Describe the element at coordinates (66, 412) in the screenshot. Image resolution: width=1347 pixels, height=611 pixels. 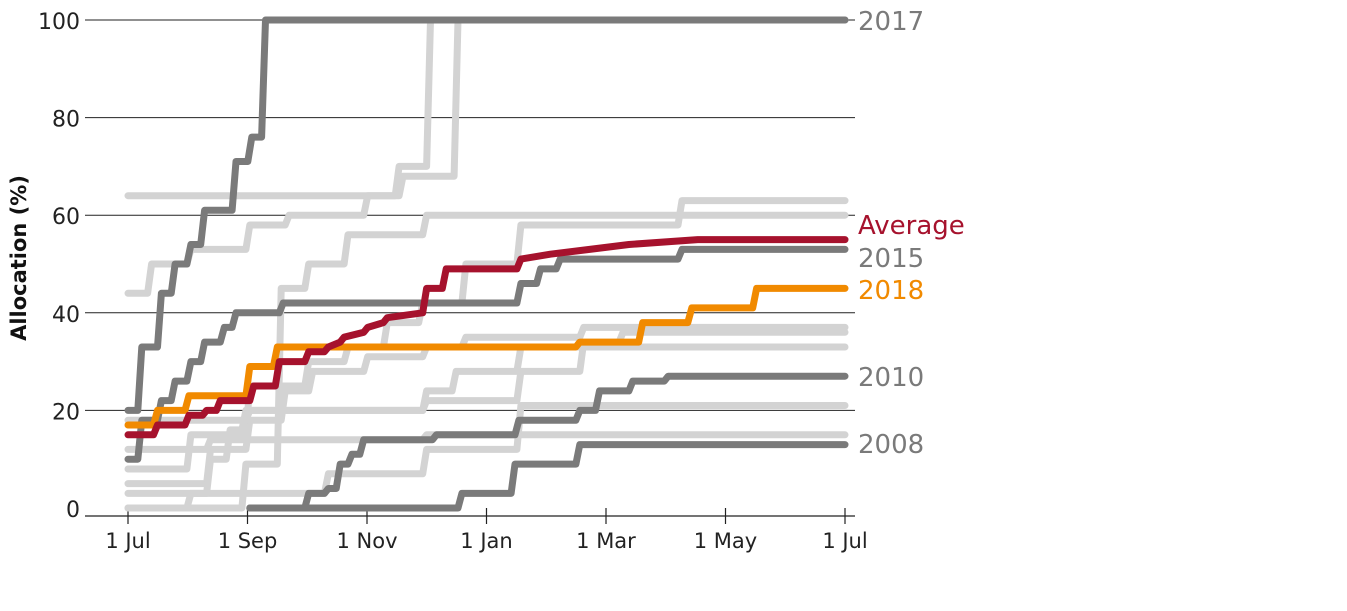
I see `y-tick-label: 20` at that location.